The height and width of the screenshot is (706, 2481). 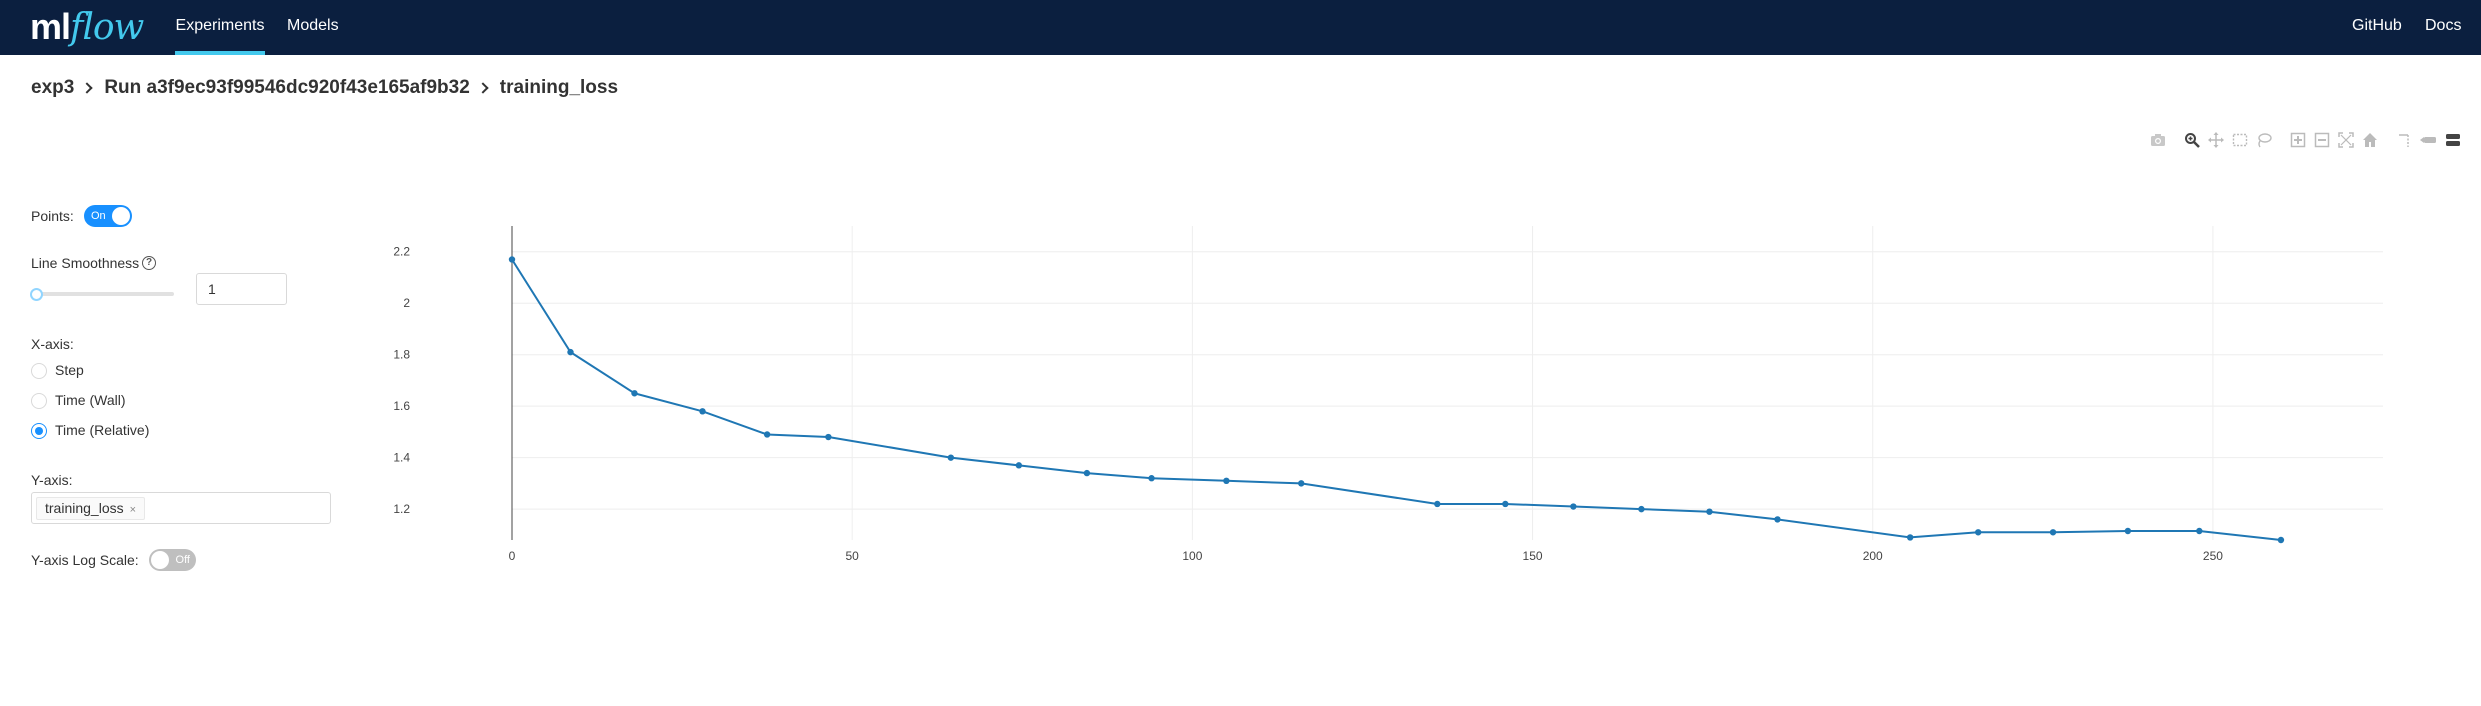 What do you see at coordinates (102, 430) in the screenshot?
I see `x-axis-option-time-relative-label: Time (Relative)` at bounding box center [102, 430].